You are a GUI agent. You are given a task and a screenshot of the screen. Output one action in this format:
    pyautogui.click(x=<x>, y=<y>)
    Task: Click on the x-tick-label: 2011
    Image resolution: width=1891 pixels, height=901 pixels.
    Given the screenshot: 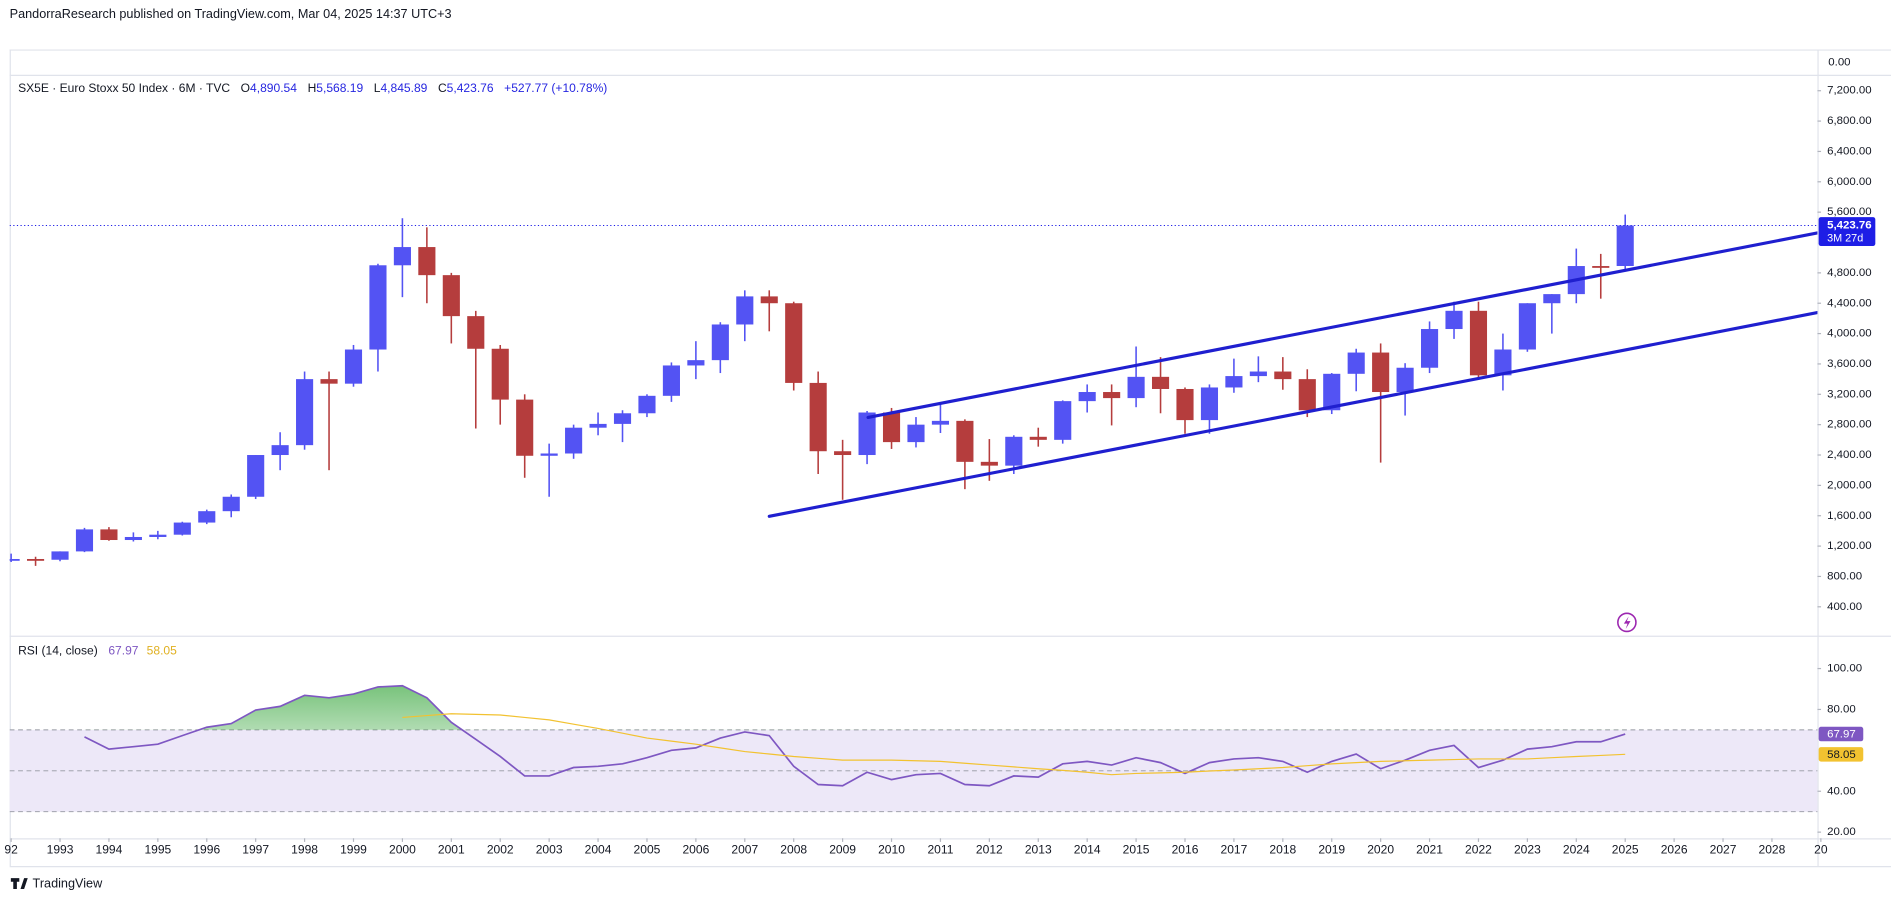 What is the action you would take?
    pyautogui.click(x=940, y=850)
    